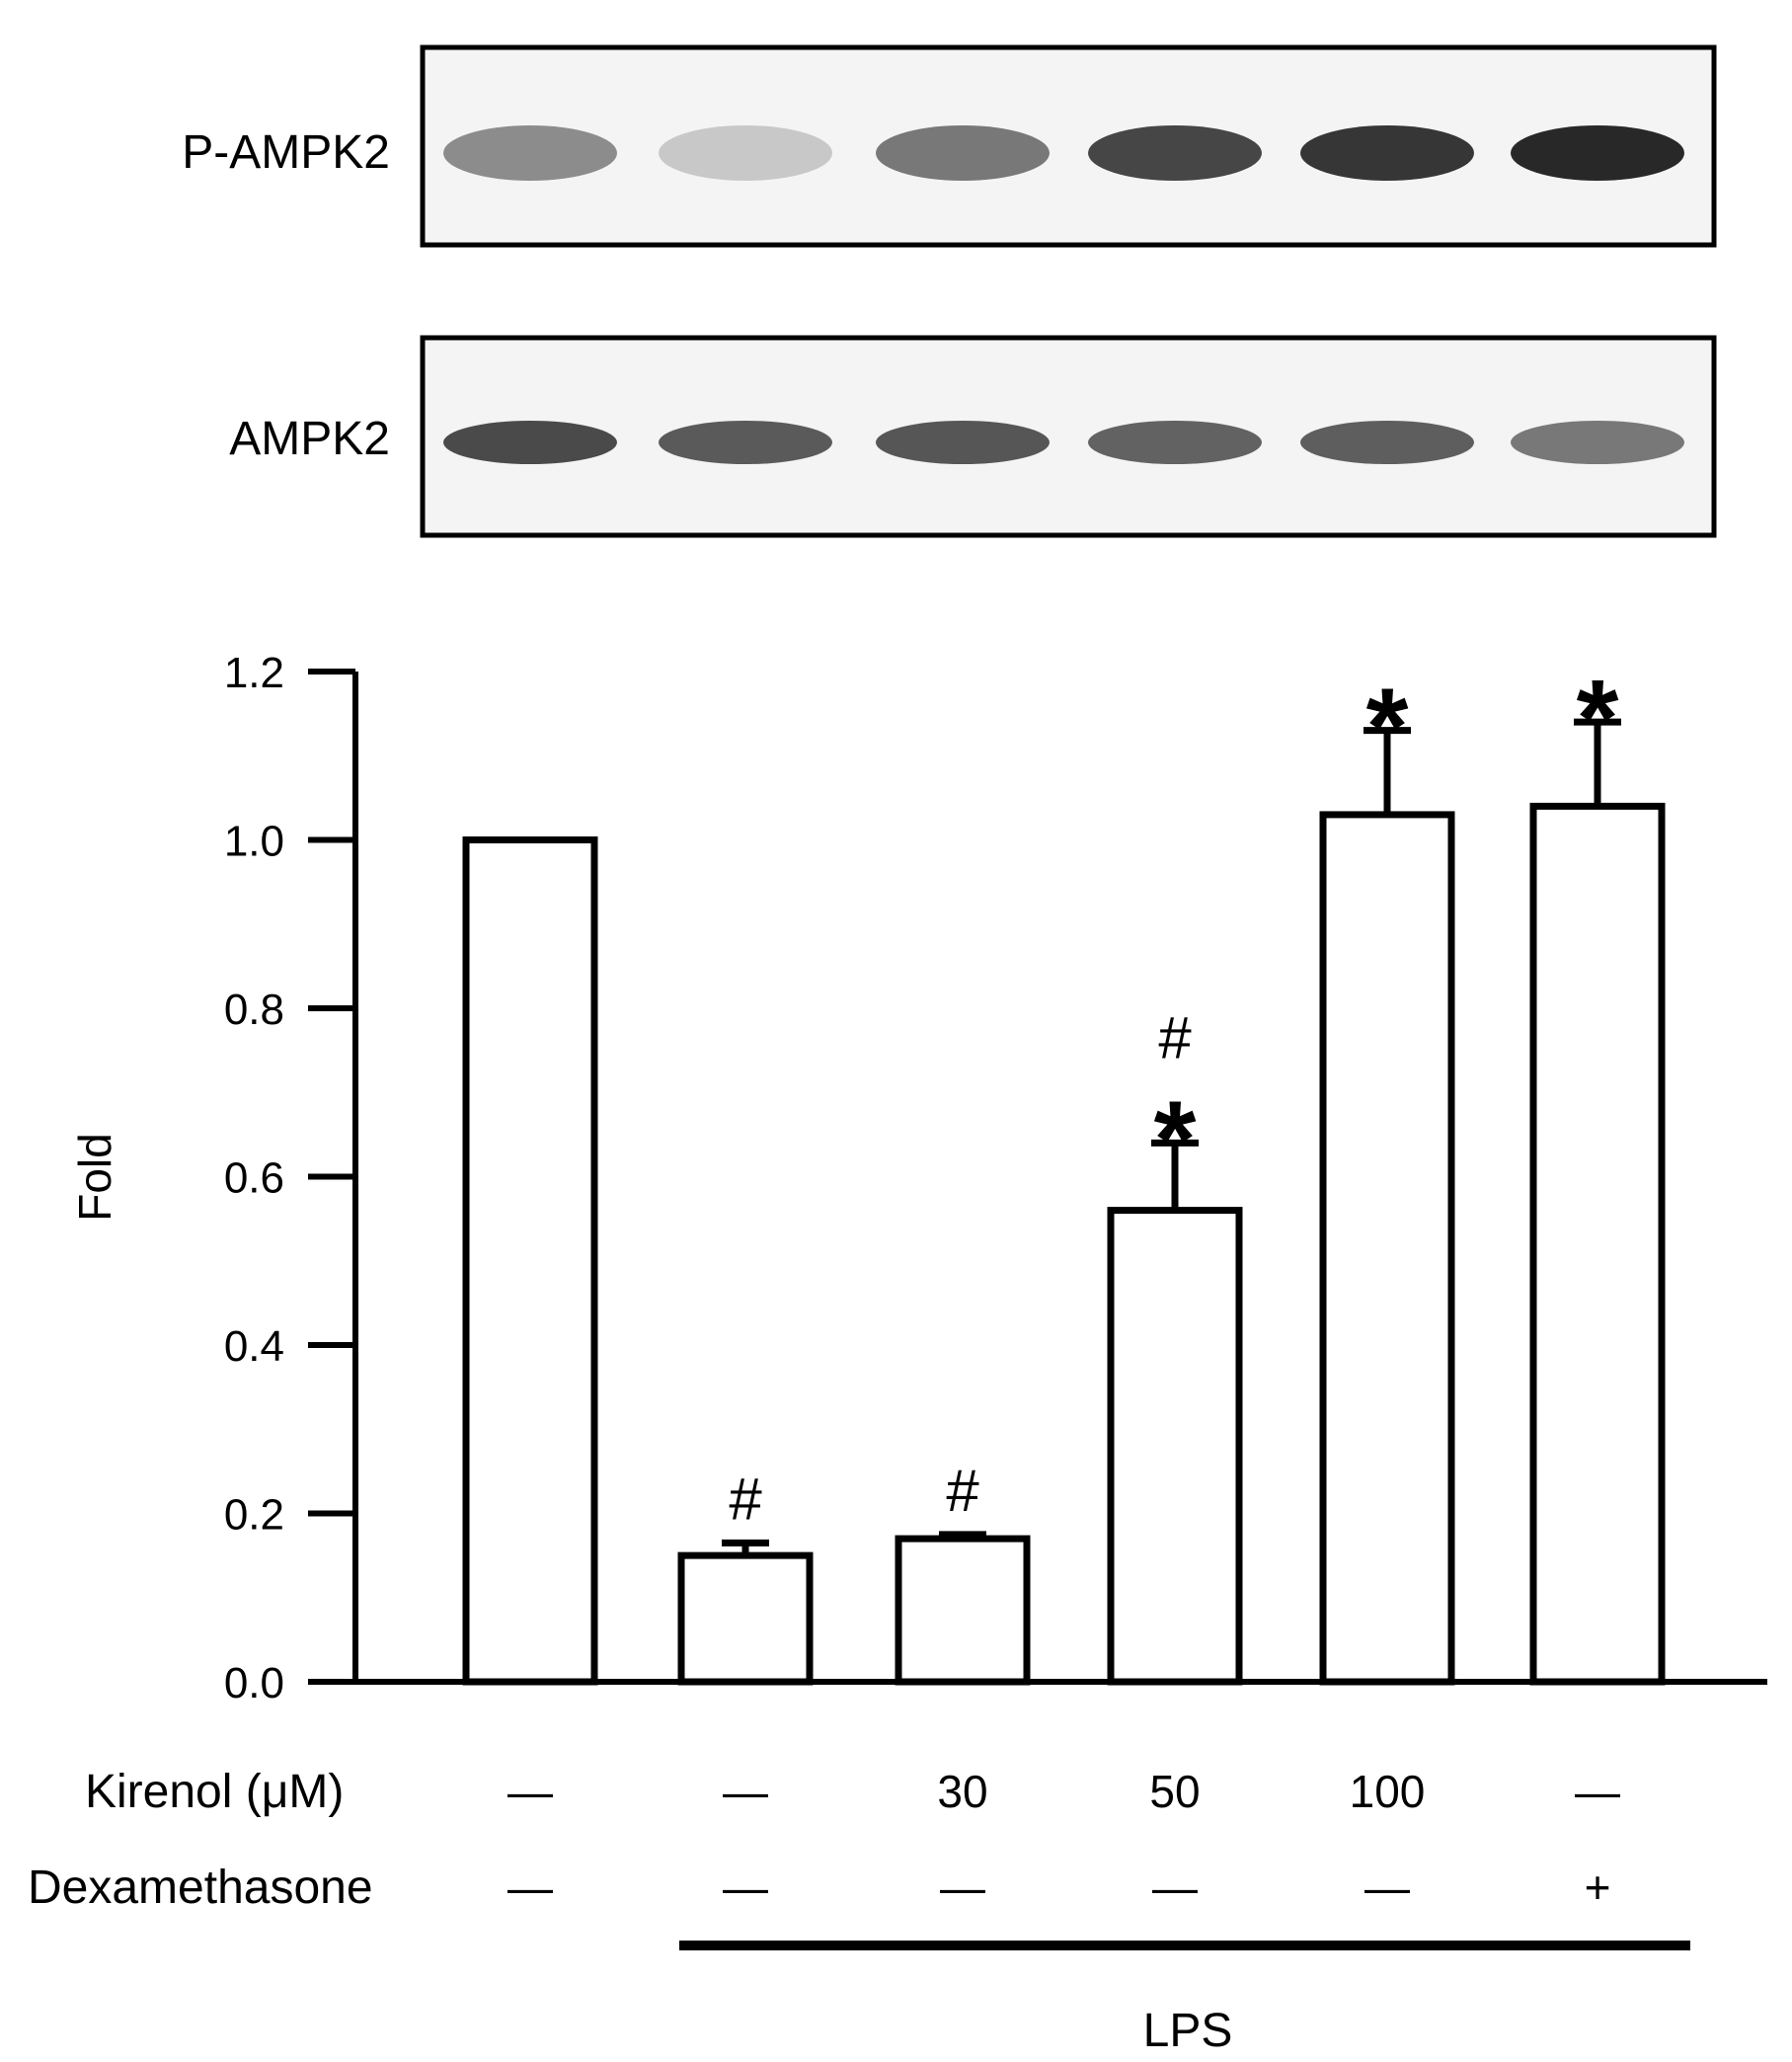 The width and height of the screenshot is (1792, 2062). Describe the element at coordinates (254, 842) in the screenshot. I see `y-tick-label: 1.0` at that location.